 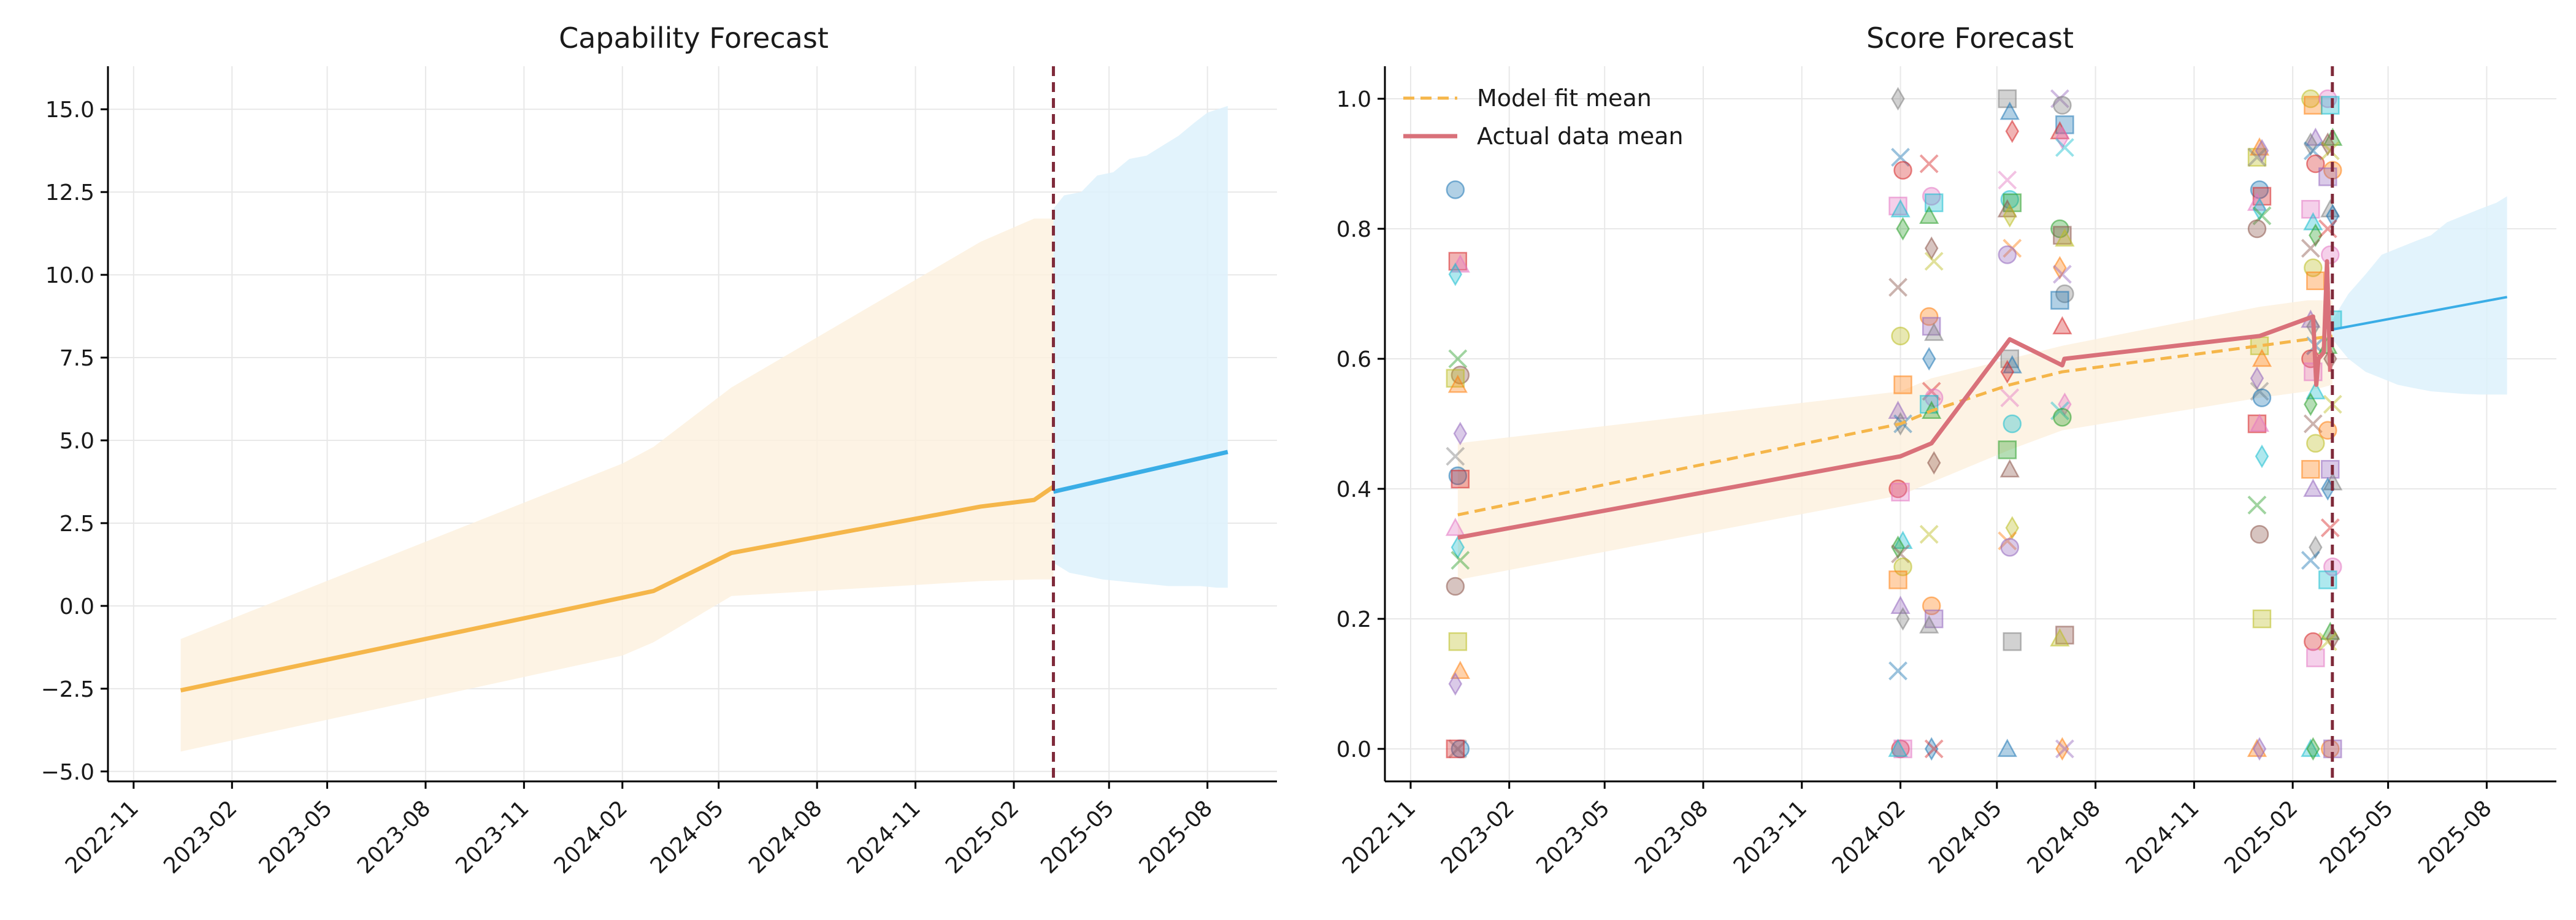 I want to click on y-tick-label: 12.5, so click(x=69, y=192).